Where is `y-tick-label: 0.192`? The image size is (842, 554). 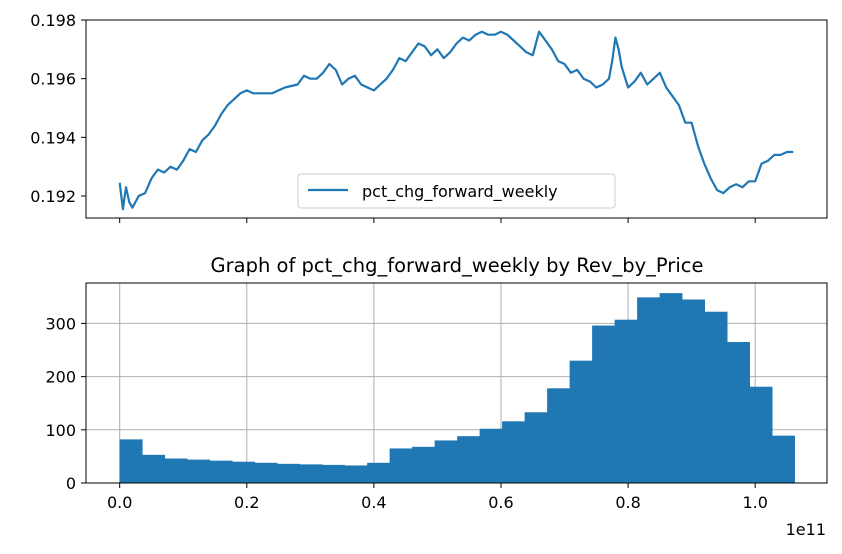 y-tick-label: 0.192 is located at coordinates (53, 196).